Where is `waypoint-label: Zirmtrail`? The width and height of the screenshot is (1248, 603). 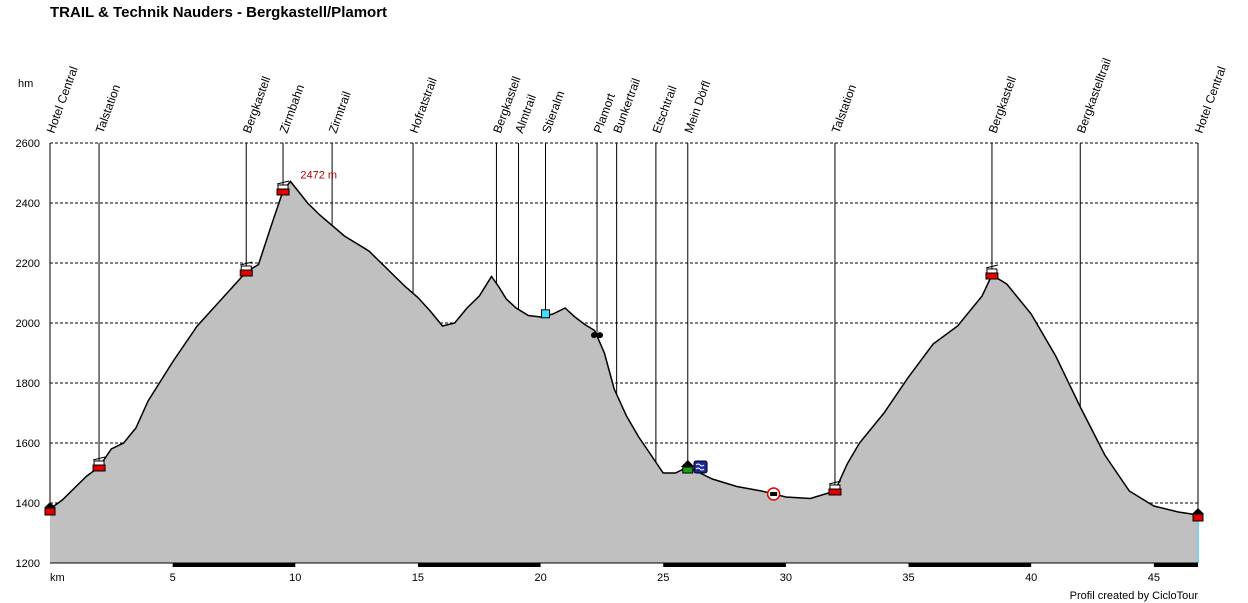
waypoint-label: Zirmtrail is located at coordinates (340, 113).